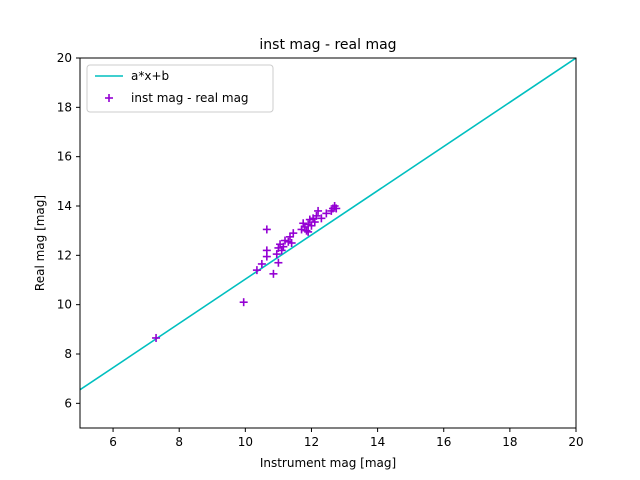 This screenshot has width=640, height=480. Describe the element at coordinates (245, 442) in the screenshot. I see `x-tick-label: 10` at that location.